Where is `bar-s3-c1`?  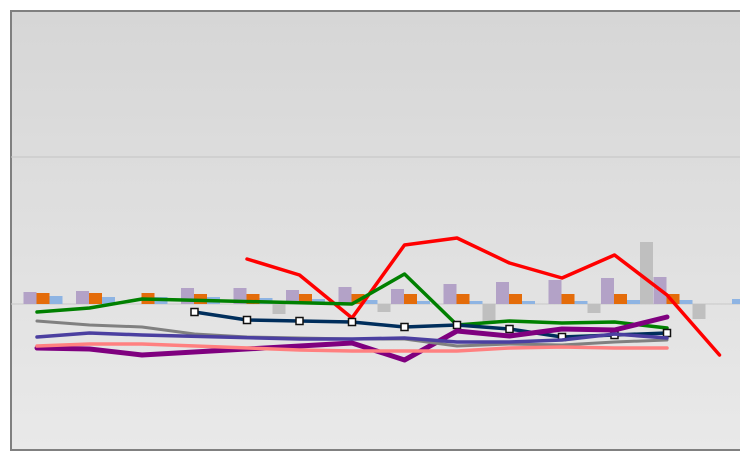
bar-s3-c1 is located at coordinates (56, 300).